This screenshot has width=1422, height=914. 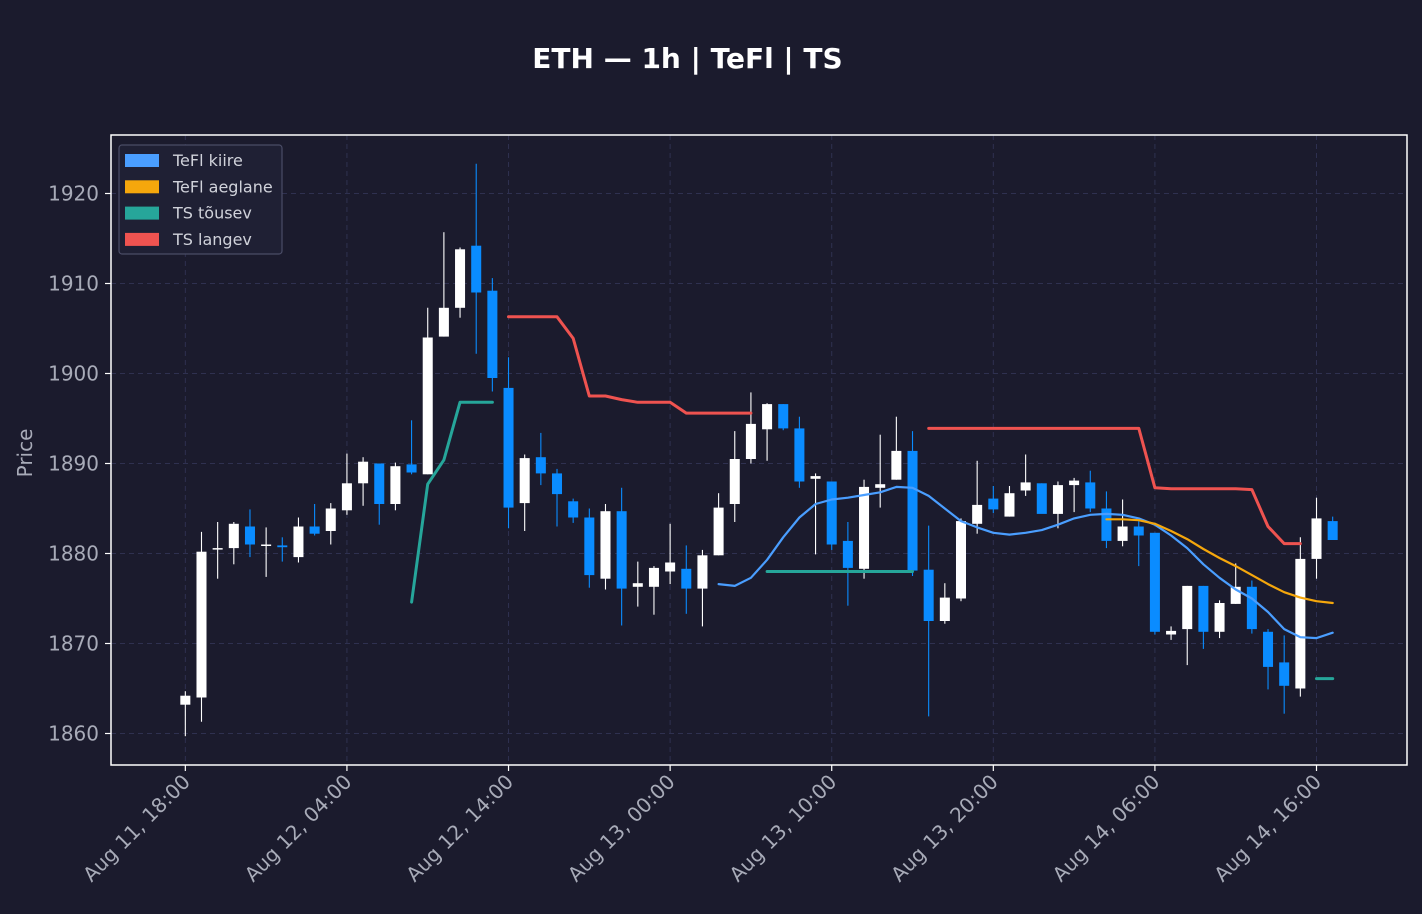 What do you see at coordinates (944, 828) in the screenshot?
I see `x-tick-label: Aug 13, 20:00` at bounding box center [944, 828].